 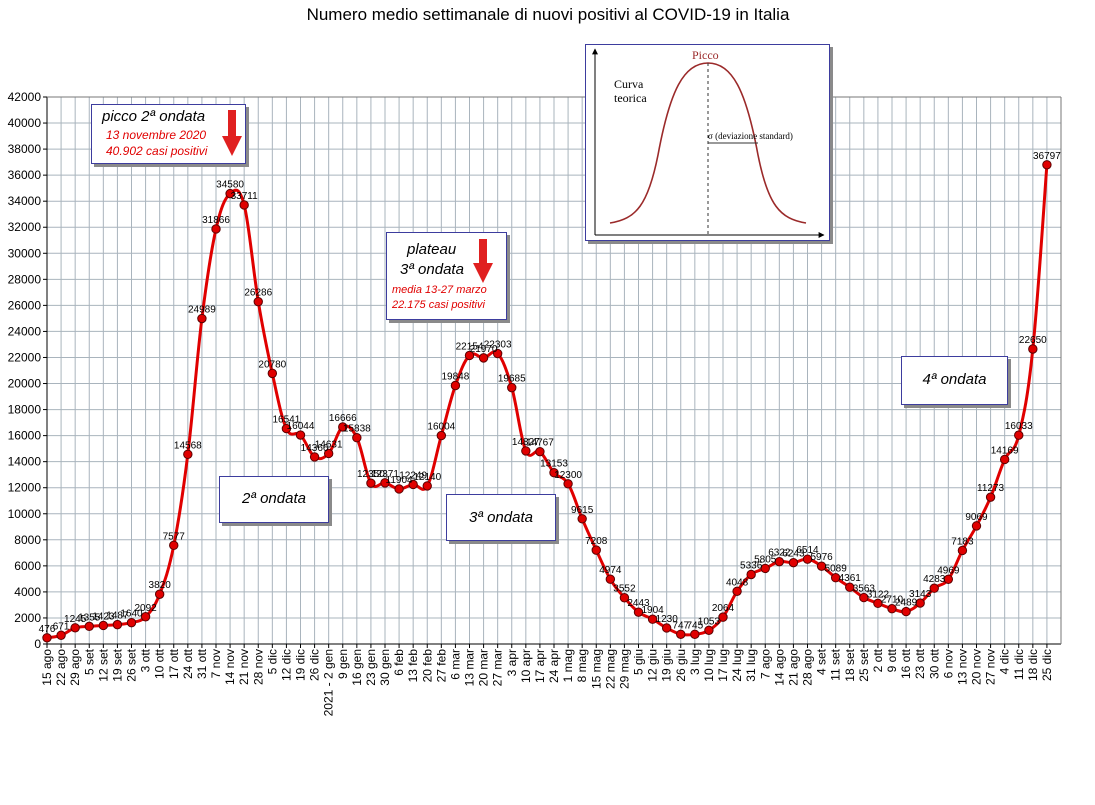 I want to click on x-tick-label: 6 feb, so click(x=399, y=662).